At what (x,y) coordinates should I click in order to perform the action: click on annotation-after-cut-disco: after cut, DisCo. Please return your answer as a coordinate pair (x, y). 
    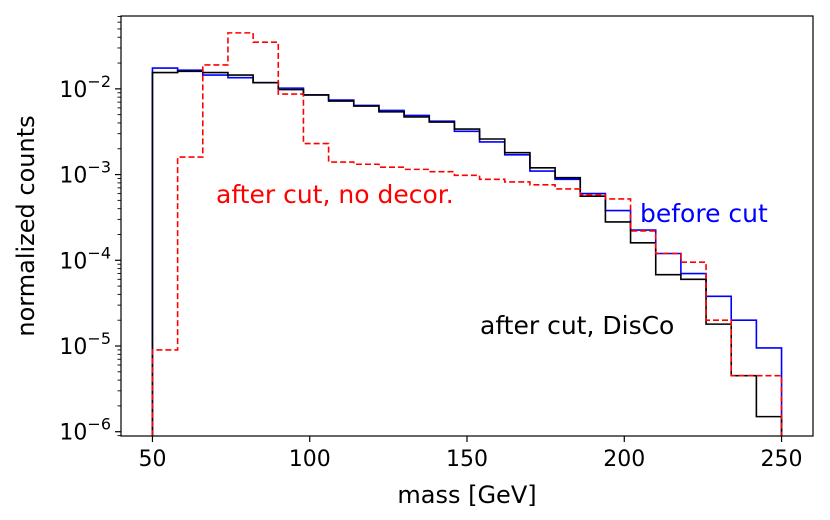
    Looking at the image, I should click on (577, 325).